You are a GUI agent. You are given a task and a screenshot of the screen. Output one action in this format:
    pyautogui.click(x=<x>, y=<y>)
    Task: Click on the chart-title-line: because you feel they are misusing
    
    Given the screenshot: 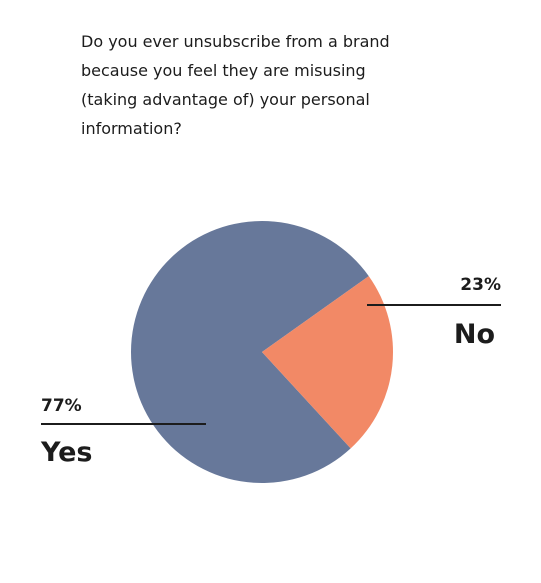 What is the action you would take?
    pyautogui.click(x=223, y=70)
    